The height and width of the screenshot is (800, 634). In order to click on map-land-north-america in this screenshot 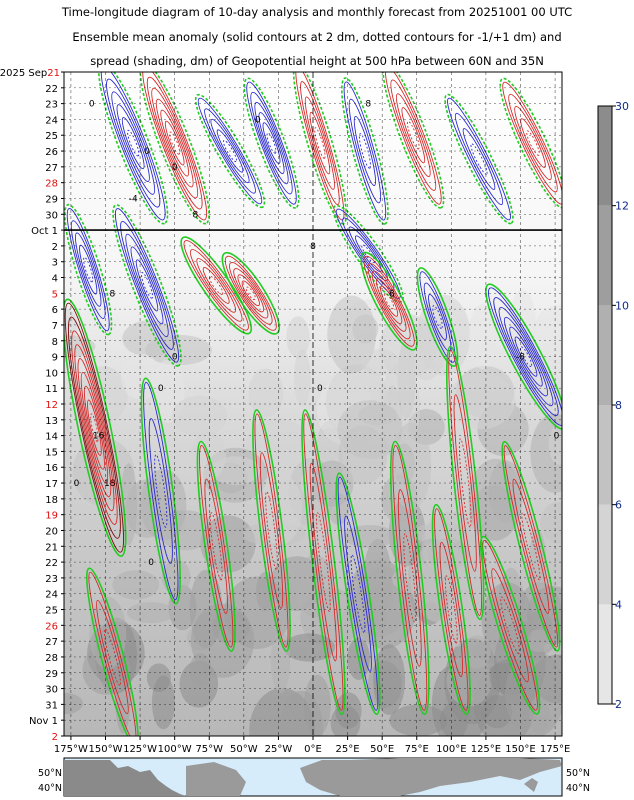, I will do `click(125, 778)`.